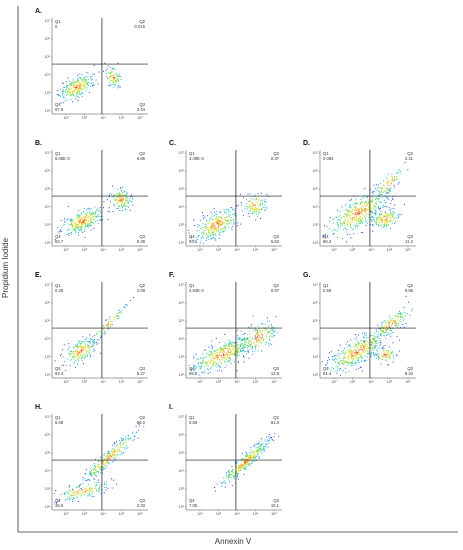  Describe the element at coordinates (141, 422) in the screenshot. I see `quadrant-value-q2: 56.0` at that location.